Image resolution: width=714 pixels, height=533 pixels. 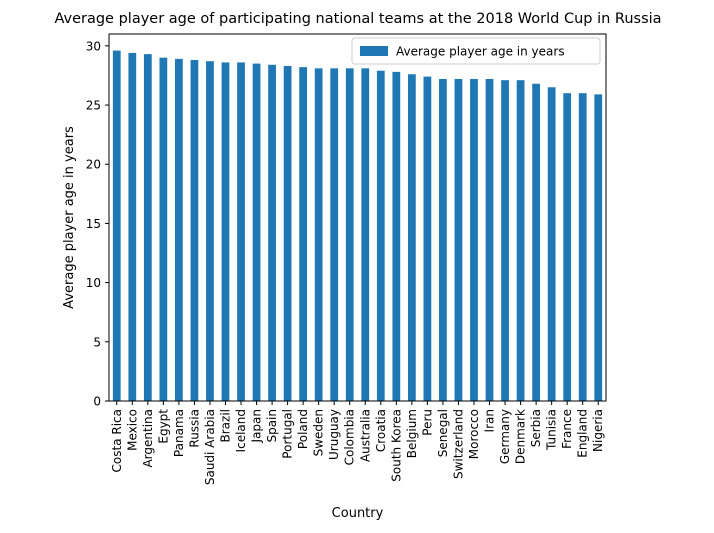 I want to click on bar-brazil, so click(x=225, y=231).